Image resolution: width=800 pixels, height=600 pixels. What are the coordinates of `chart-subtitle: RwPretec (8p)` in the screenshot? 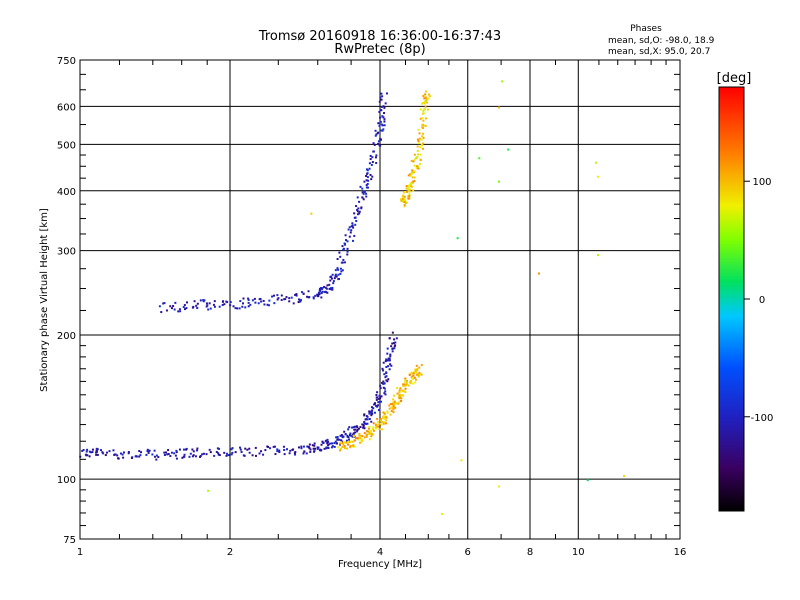 It's located at (379, 49).